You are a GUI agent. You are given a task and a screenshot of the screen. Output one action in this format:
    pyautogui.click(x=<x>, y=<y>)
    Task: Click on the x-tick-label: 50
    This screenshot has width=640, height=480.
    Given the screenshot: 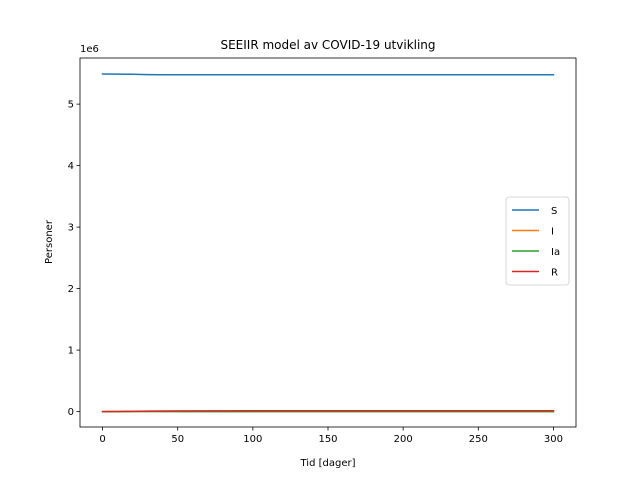 What is the action you would take?
    pyautogui.click(x=177, y=439)
    